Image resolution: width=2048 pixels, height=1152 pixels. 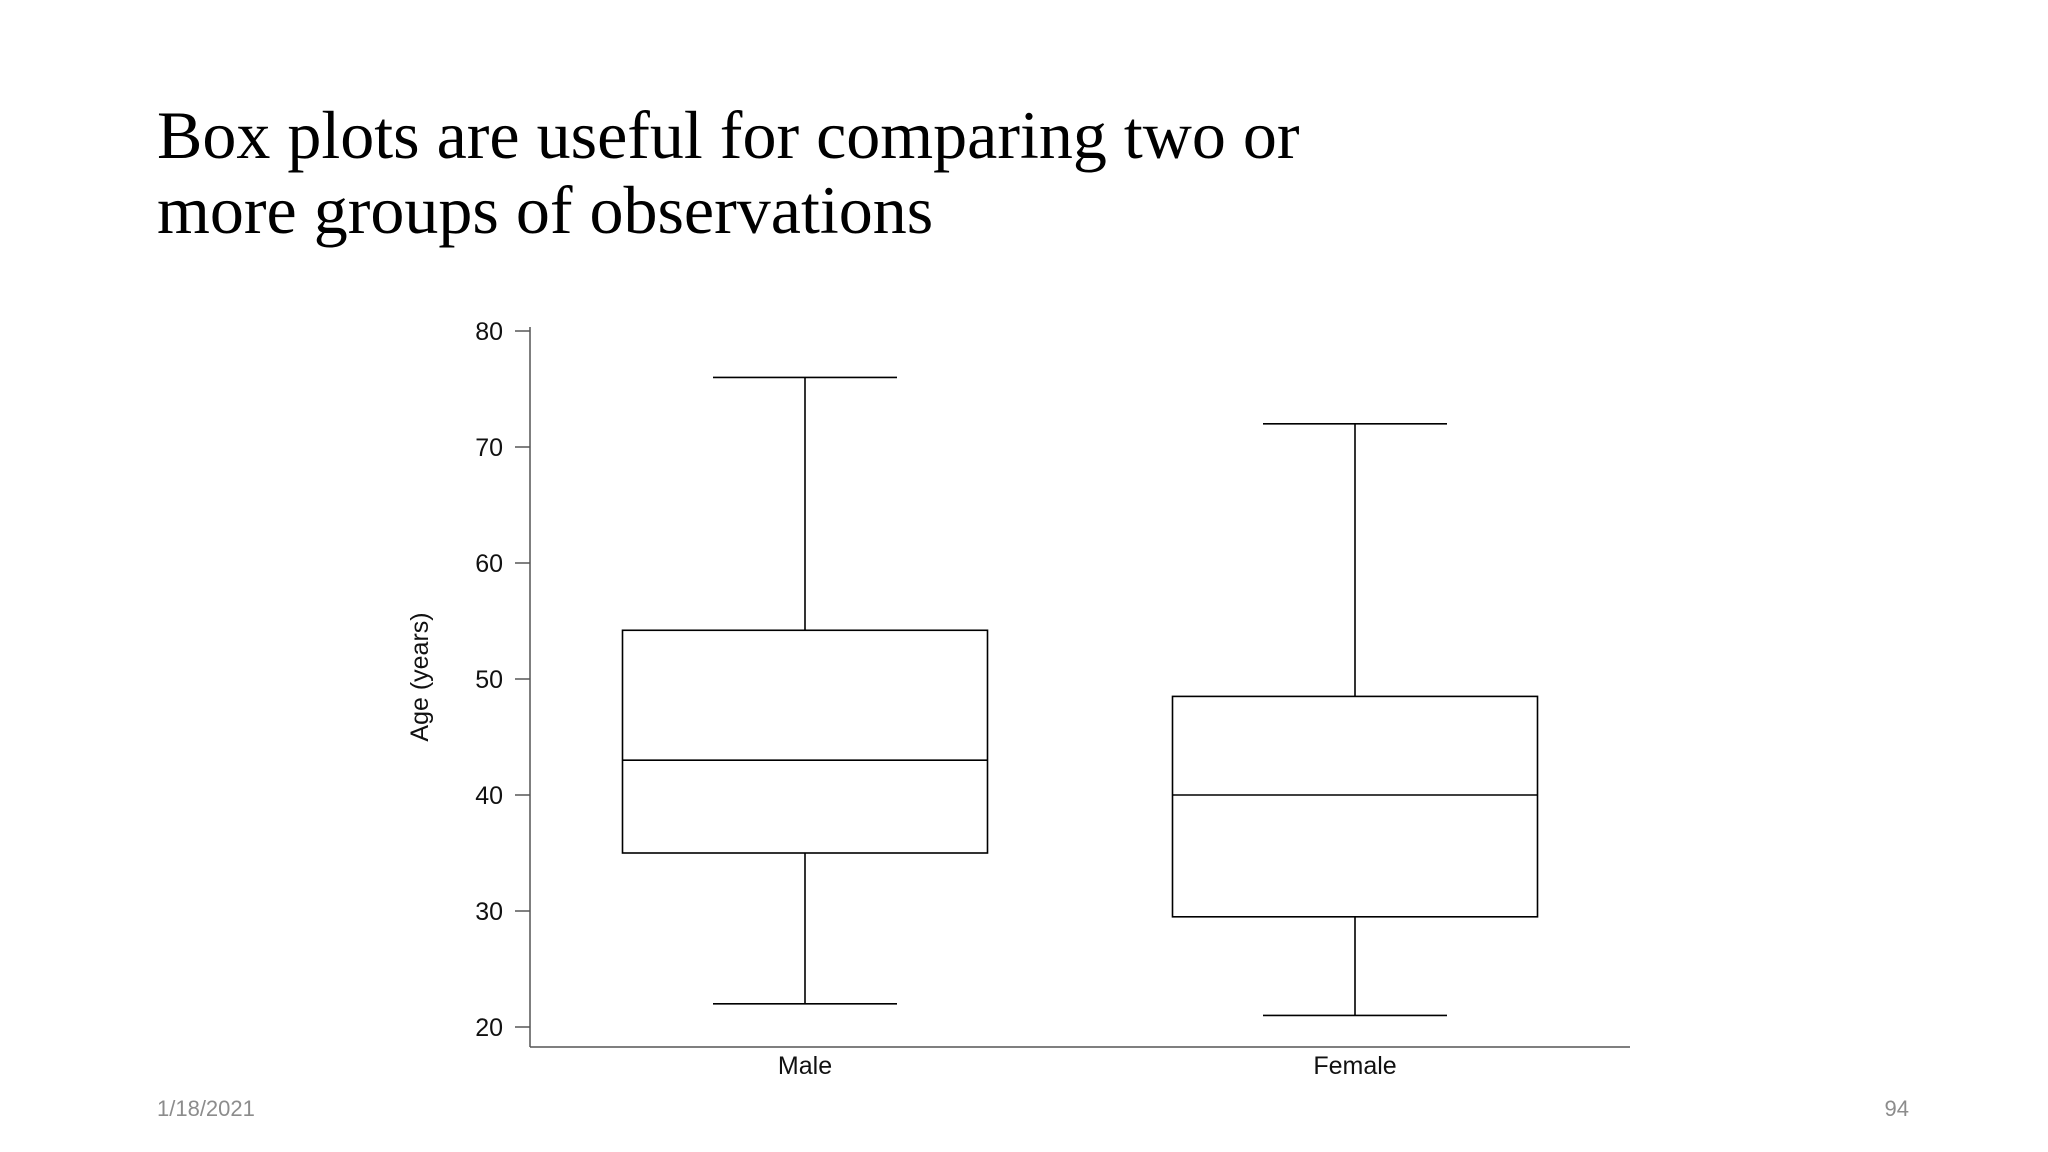 I want to click on page-number: 94, so click(x=1896, y=1108).